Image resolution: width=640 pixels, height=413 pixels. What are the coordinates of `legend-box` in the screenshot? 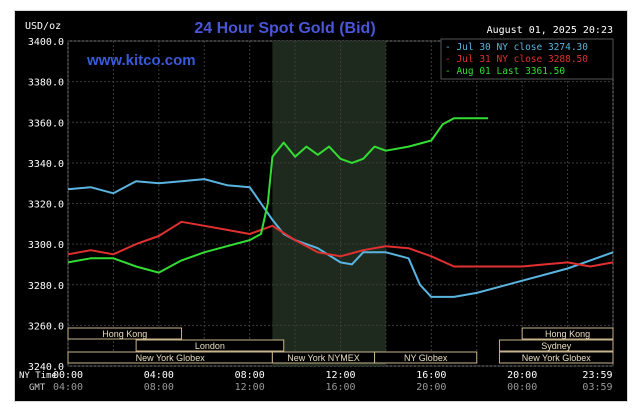 It's located at (527, 59).